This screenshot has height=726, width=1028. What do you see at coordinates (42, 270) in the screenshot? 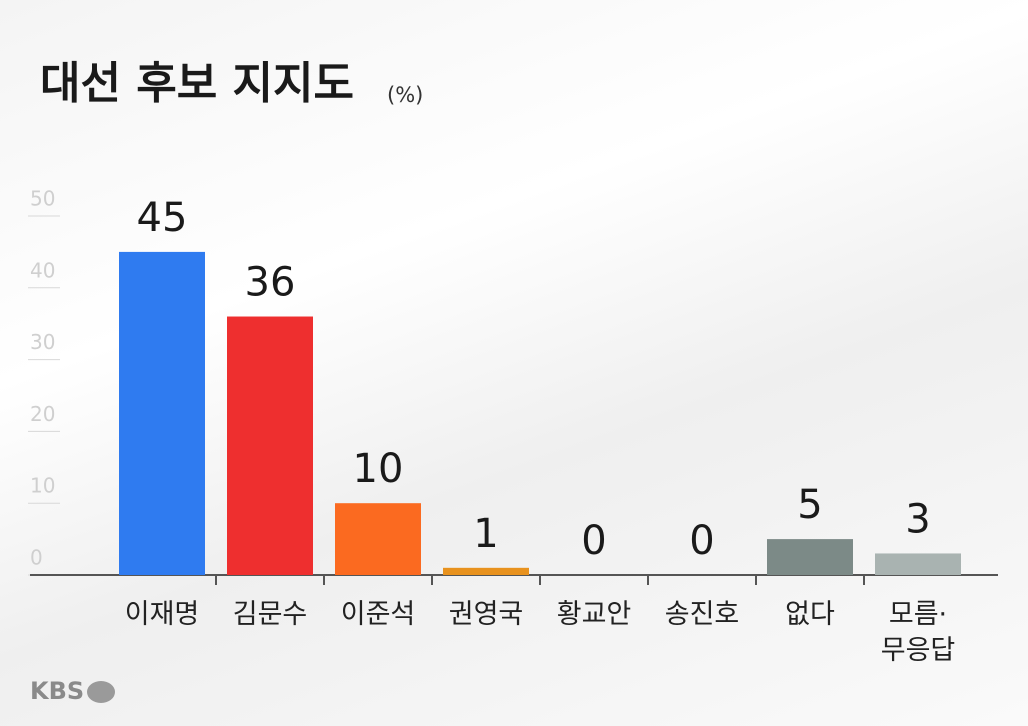
I see `y-tick-label: 40` at bounding box center [42, 270].